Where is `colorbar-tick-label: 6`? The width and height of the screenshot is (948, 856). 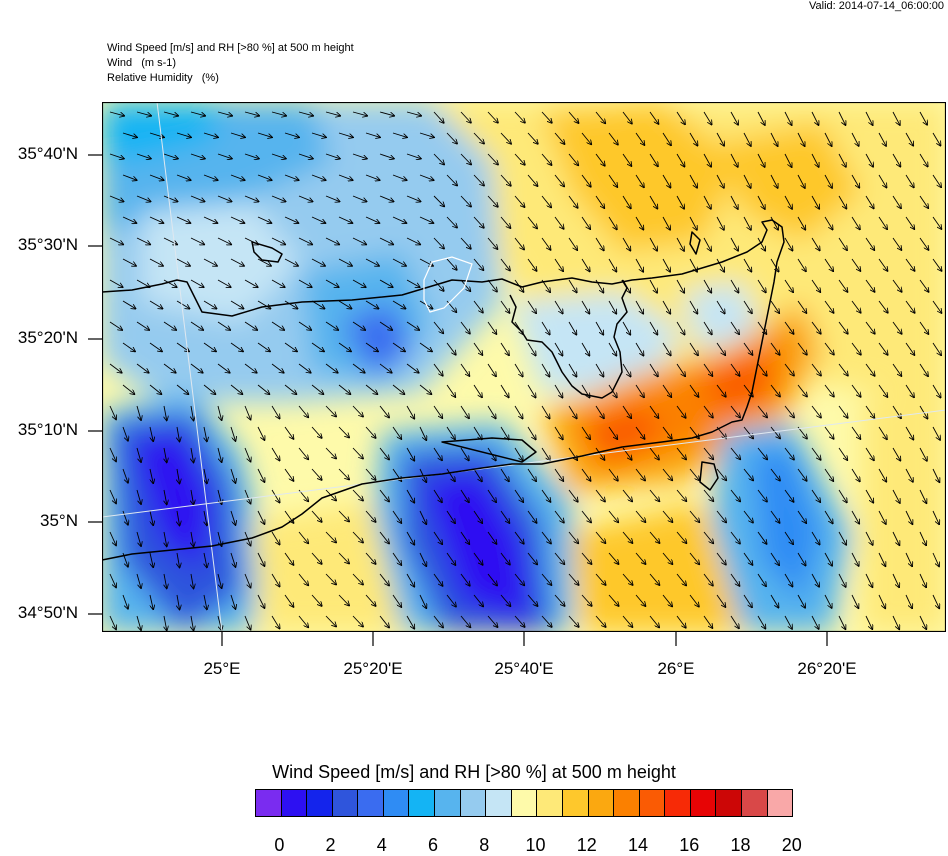
colorbar-tick-label: 6 is located at coordinates (433, 845).